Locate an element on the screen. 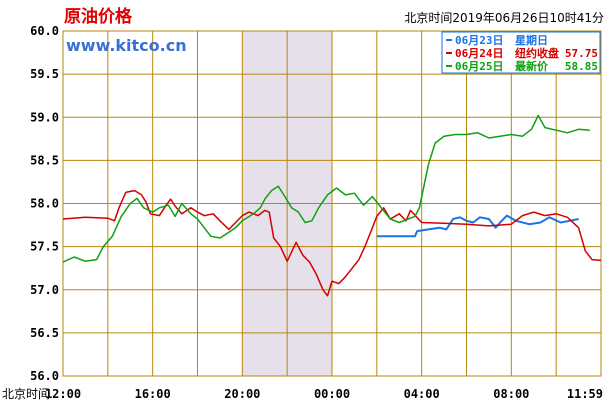 The width and height of the screenshot is (613, 410). watermark-logo: www.kitco.cn is located at coordinates (126, 45).